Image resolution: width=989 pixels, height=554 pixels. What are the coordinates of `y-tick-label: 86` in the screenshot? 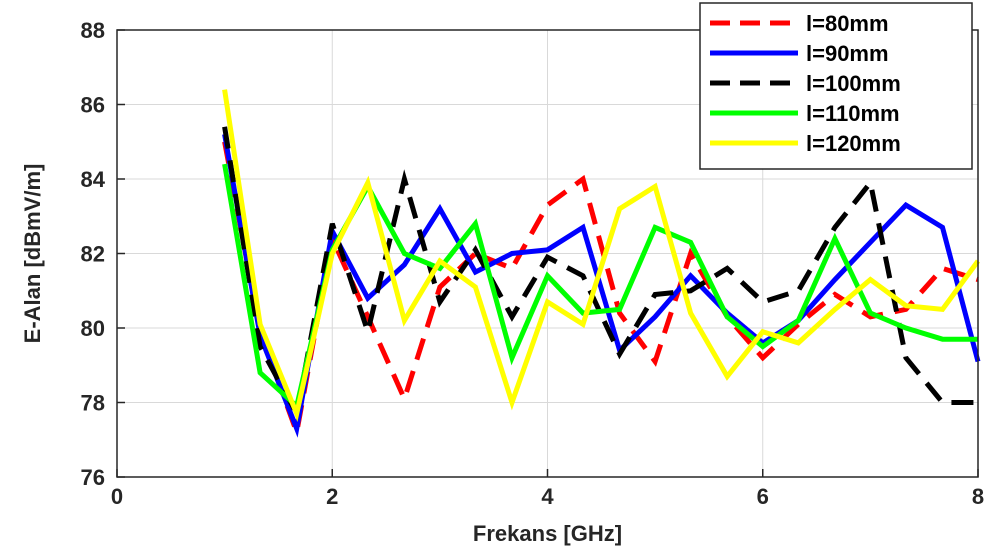 It's located at (93, 105).